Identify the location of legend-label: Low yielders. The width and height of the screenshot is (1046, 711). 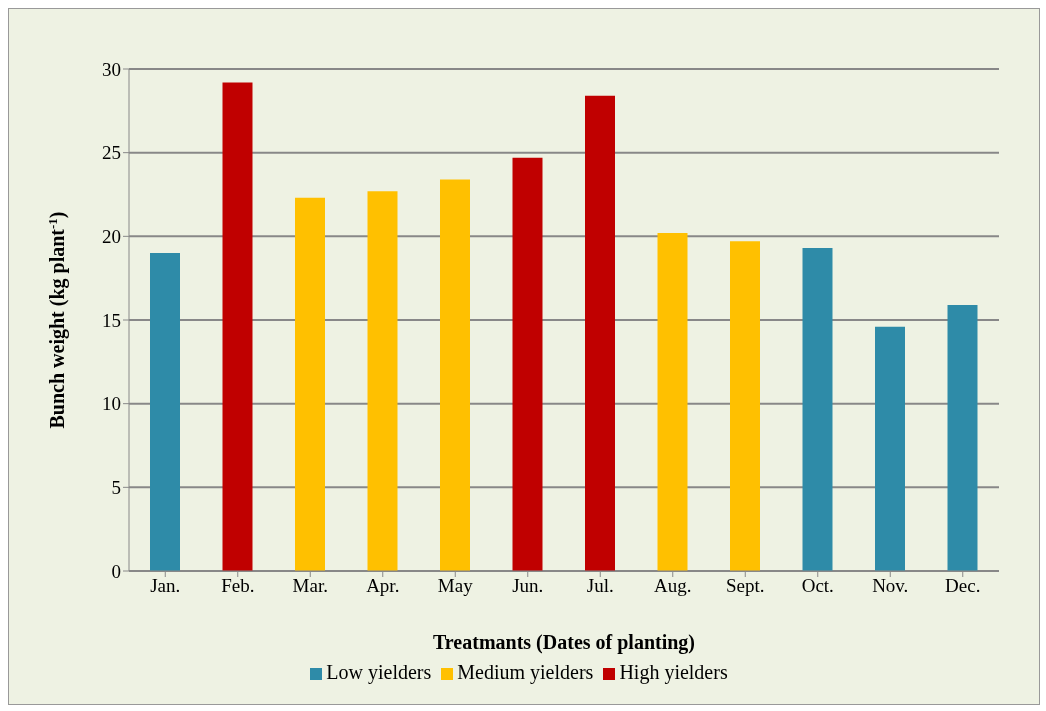
(379, 672).